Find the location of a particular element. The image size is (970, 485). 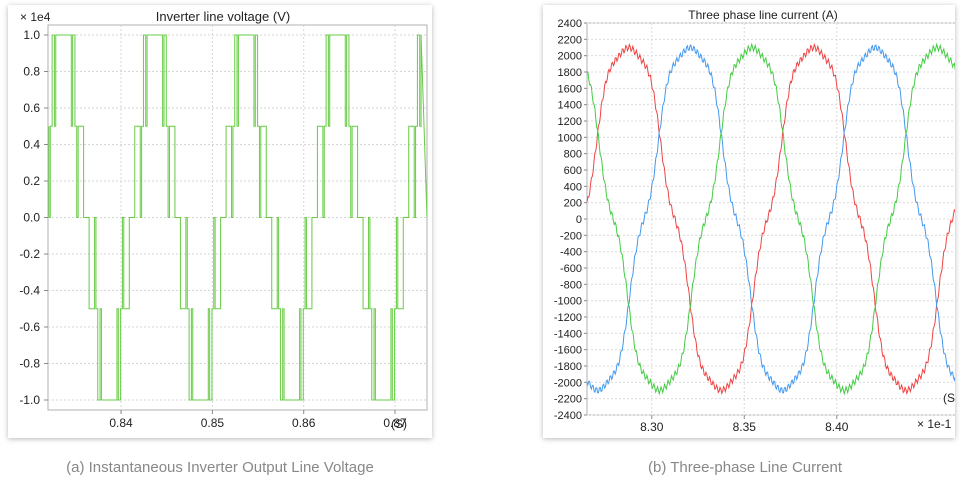

y-tick-label: -1400 is located at coordinates (568, 334).